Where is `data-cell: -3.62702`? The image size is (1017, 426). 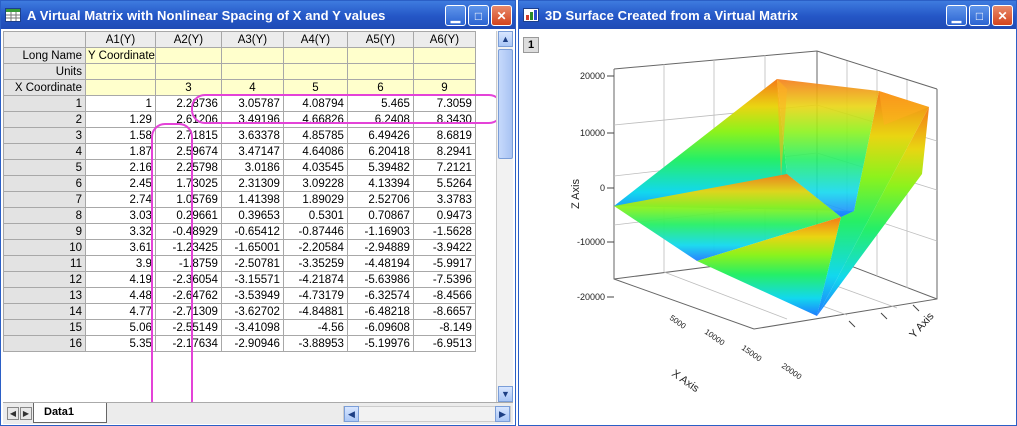
data-cell: -3.62702 is located at coordinates (252, 311).